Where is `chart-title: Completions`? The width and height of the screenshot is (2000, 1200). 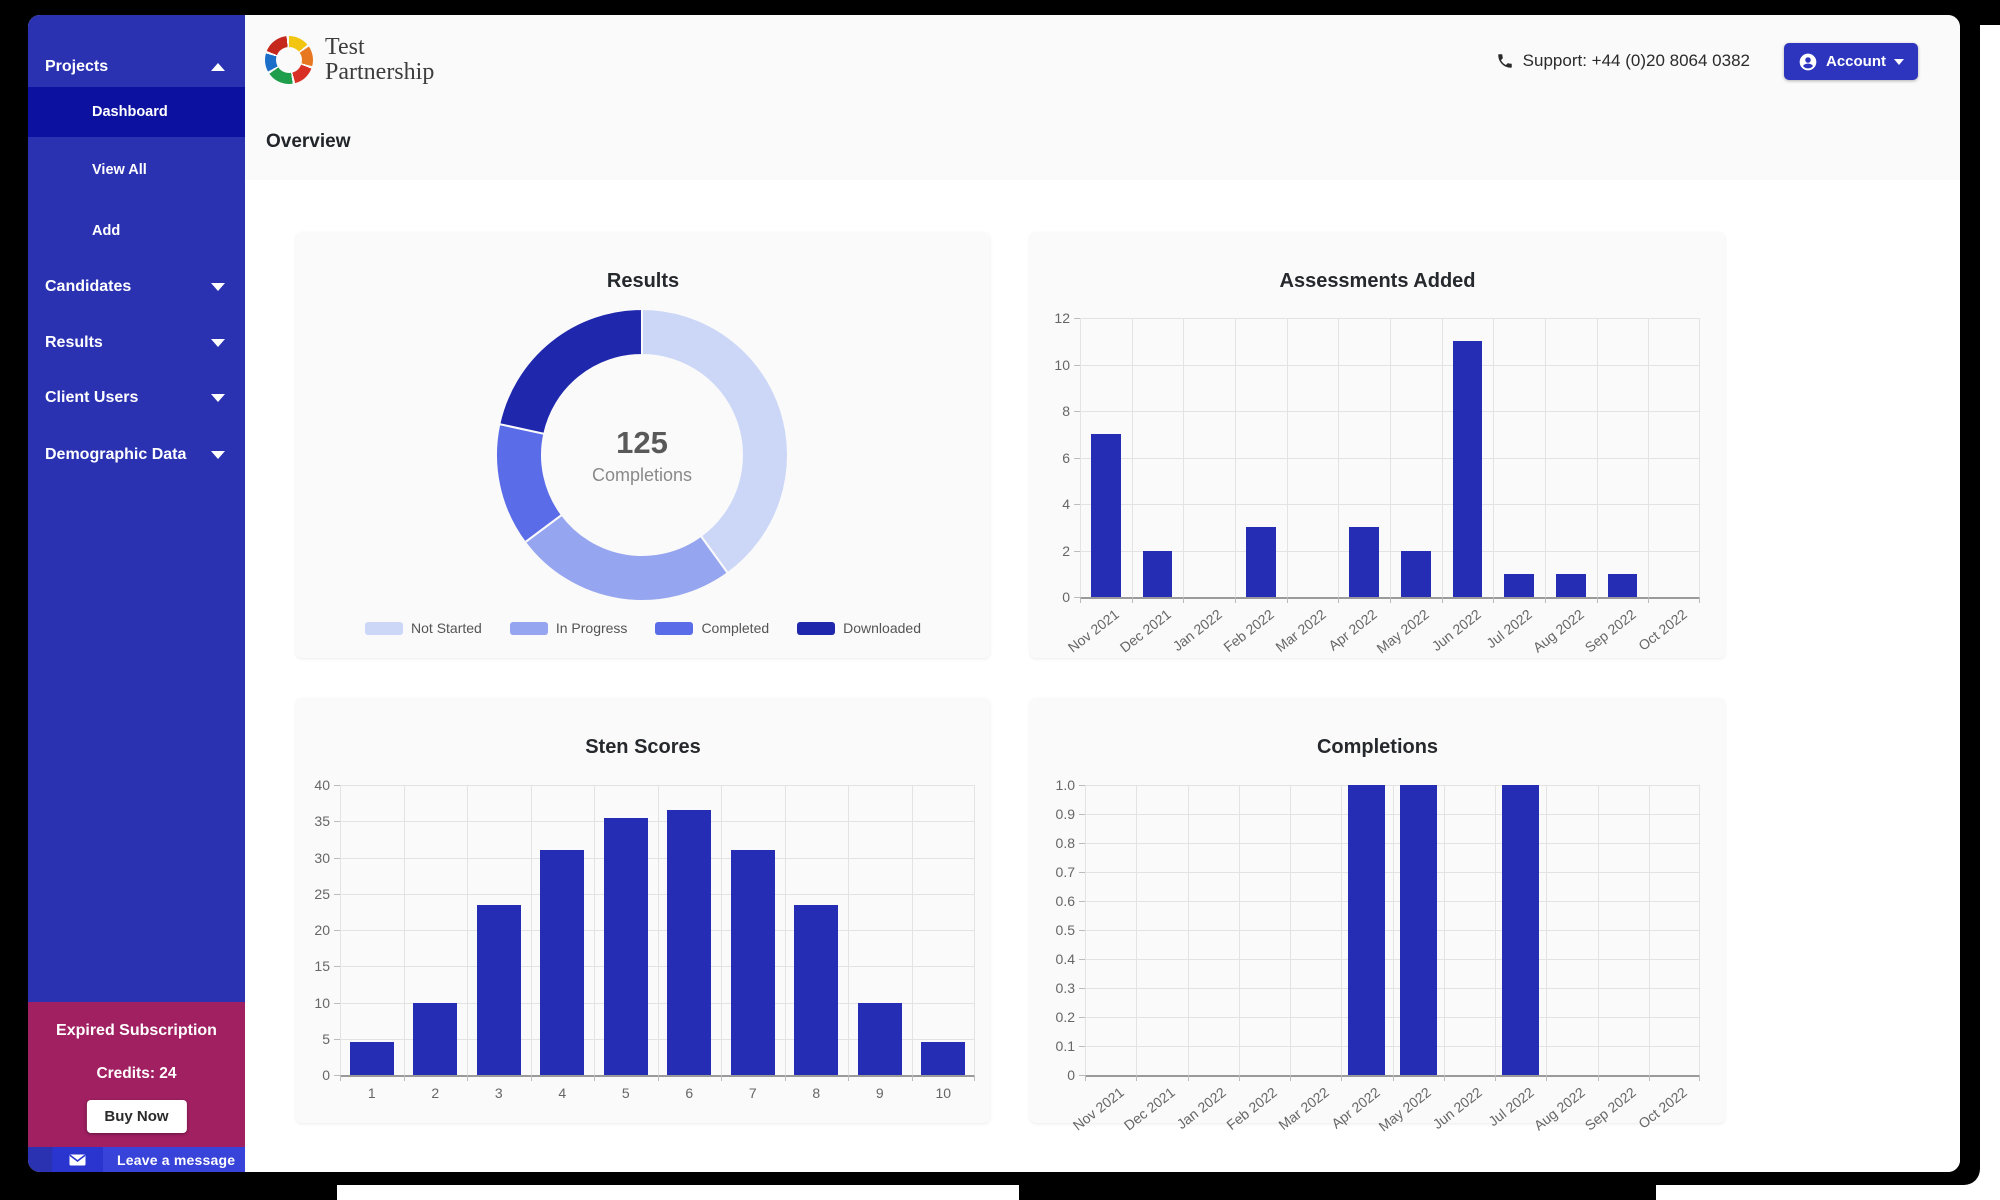 chart-title: Completions is located at coordinates (1377, 747).